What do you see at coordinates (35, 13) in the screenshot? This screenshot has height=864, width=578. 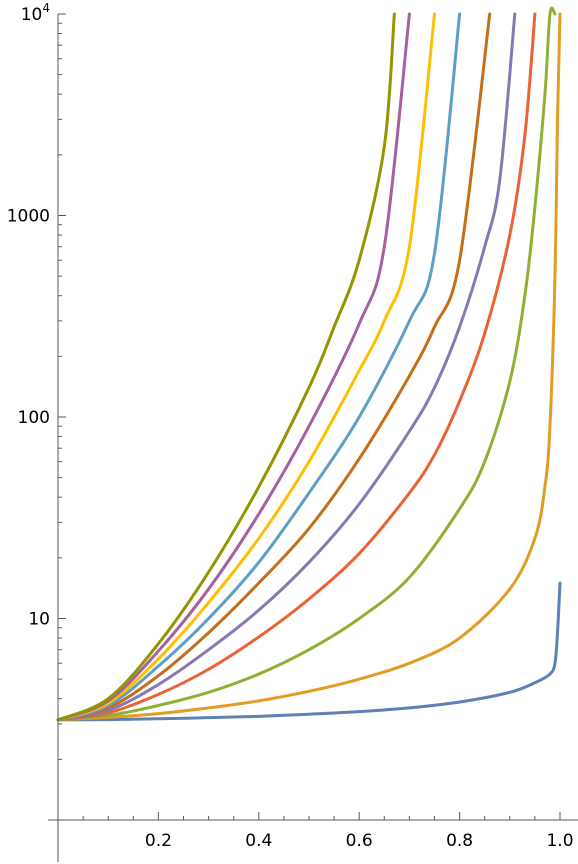 I see `y-tick-label: 10⁴` at bounding box center [35, 13].